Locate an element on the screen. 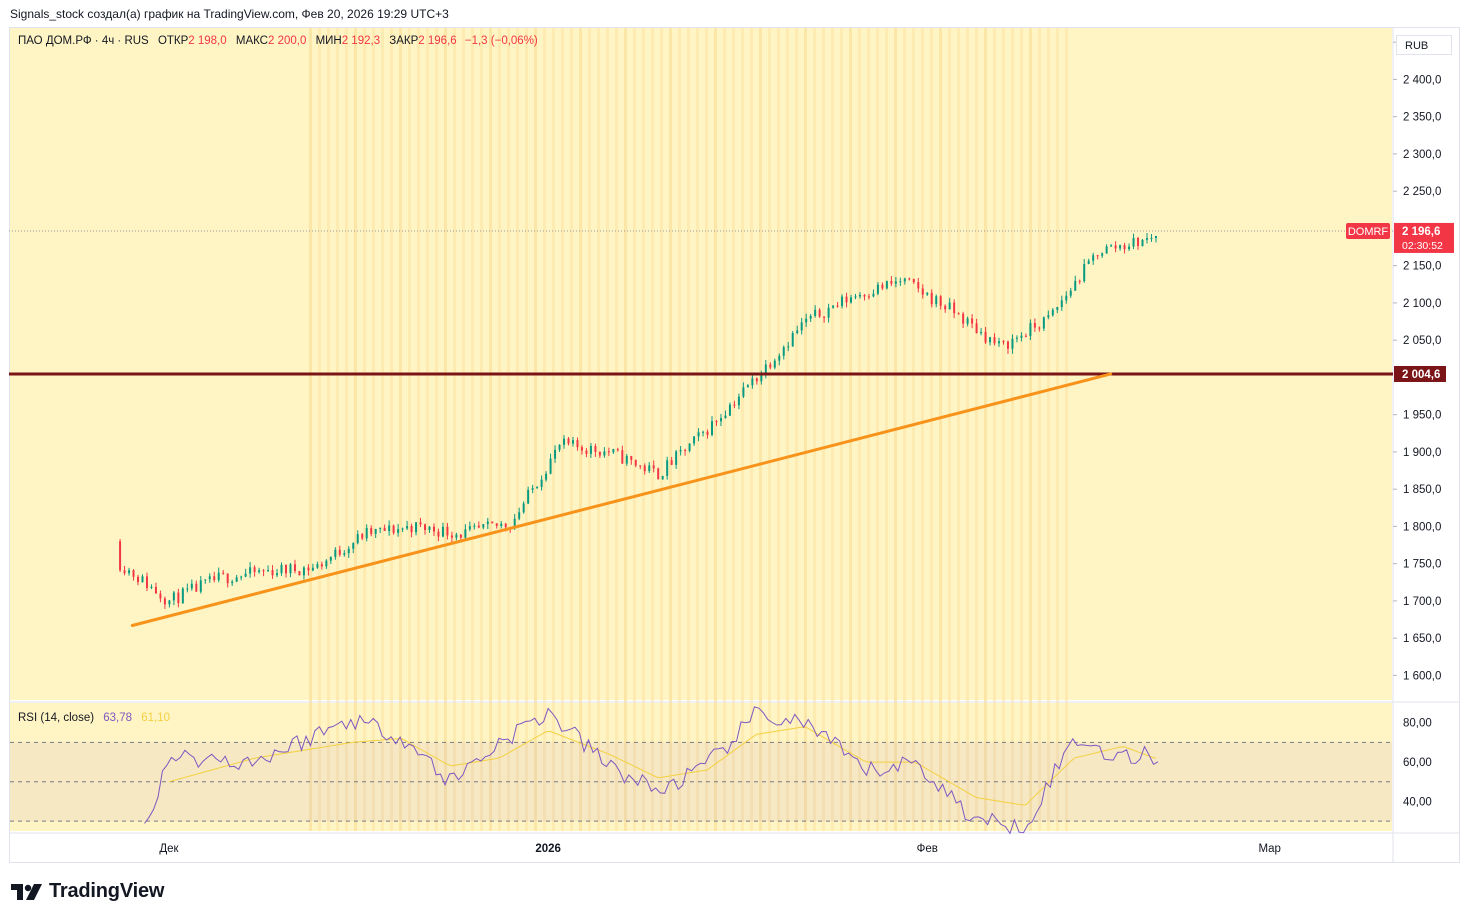 The height and width of the screenshot is (922, 1469). rsi-title: RSI (14, close) is located at coordinates (56, 718).